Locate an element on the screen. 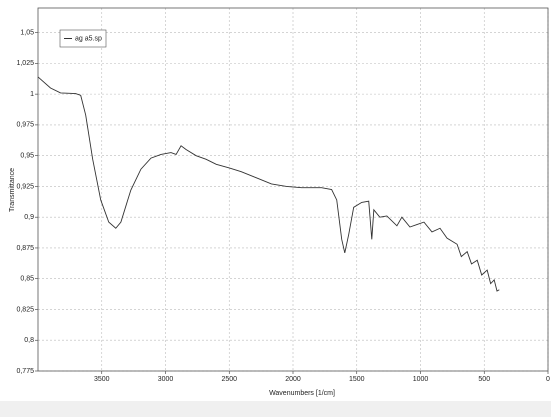 Image resolution: width=551 pixels, height=417 pixels. y-tick-label: 0,8 is located at coordinates (29, 340).